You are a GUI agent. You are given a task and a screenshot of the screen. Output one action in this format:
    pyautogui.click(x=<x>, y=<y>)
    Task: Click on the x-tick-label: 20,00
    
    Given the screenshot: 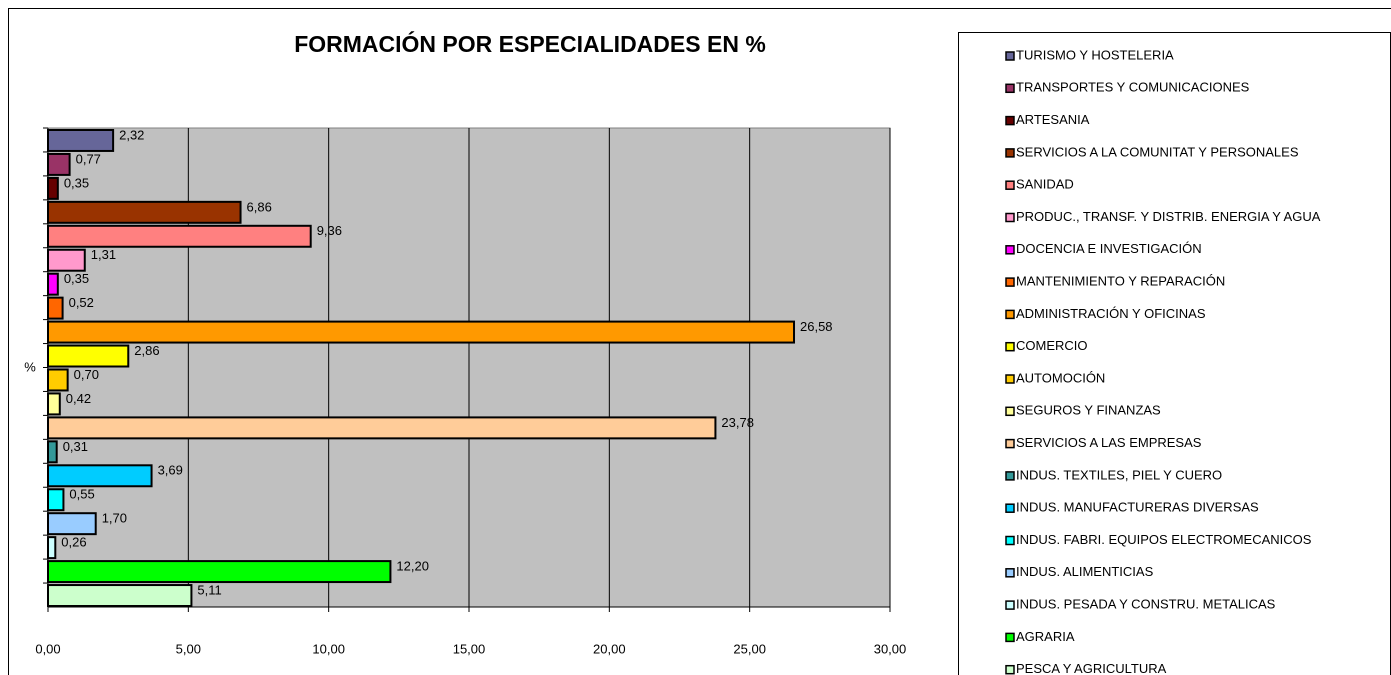 What is the action you would take?
    pyautogui.click(x=609, y=648)
    